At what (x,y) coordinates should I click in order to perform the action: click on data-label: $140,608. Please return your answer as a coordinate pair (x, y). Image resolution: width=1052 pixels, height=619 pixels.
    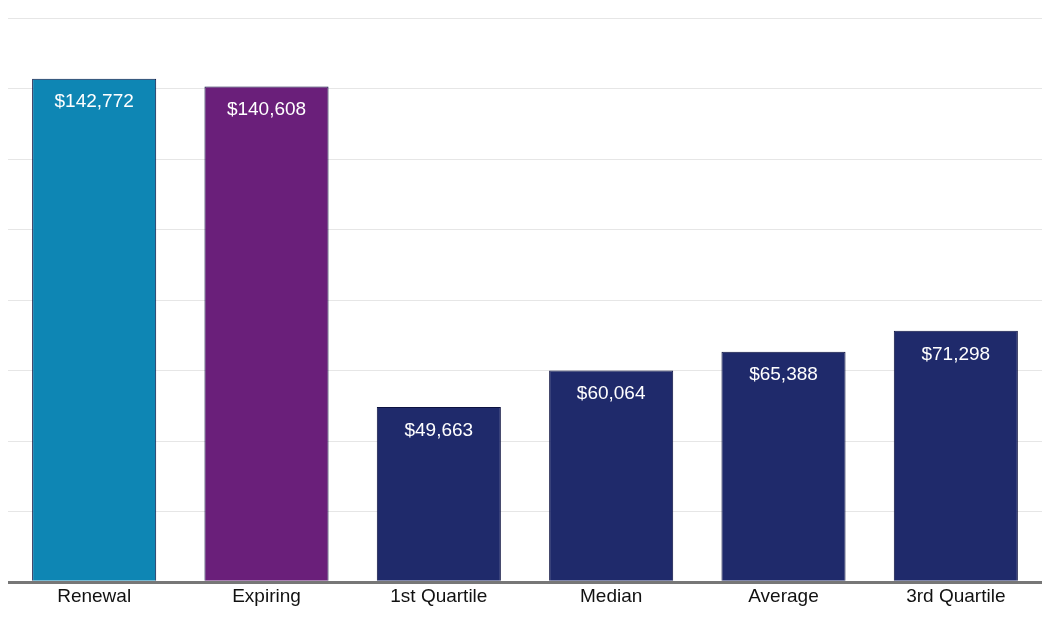
    Looking at the image, I should click on (266, 109).